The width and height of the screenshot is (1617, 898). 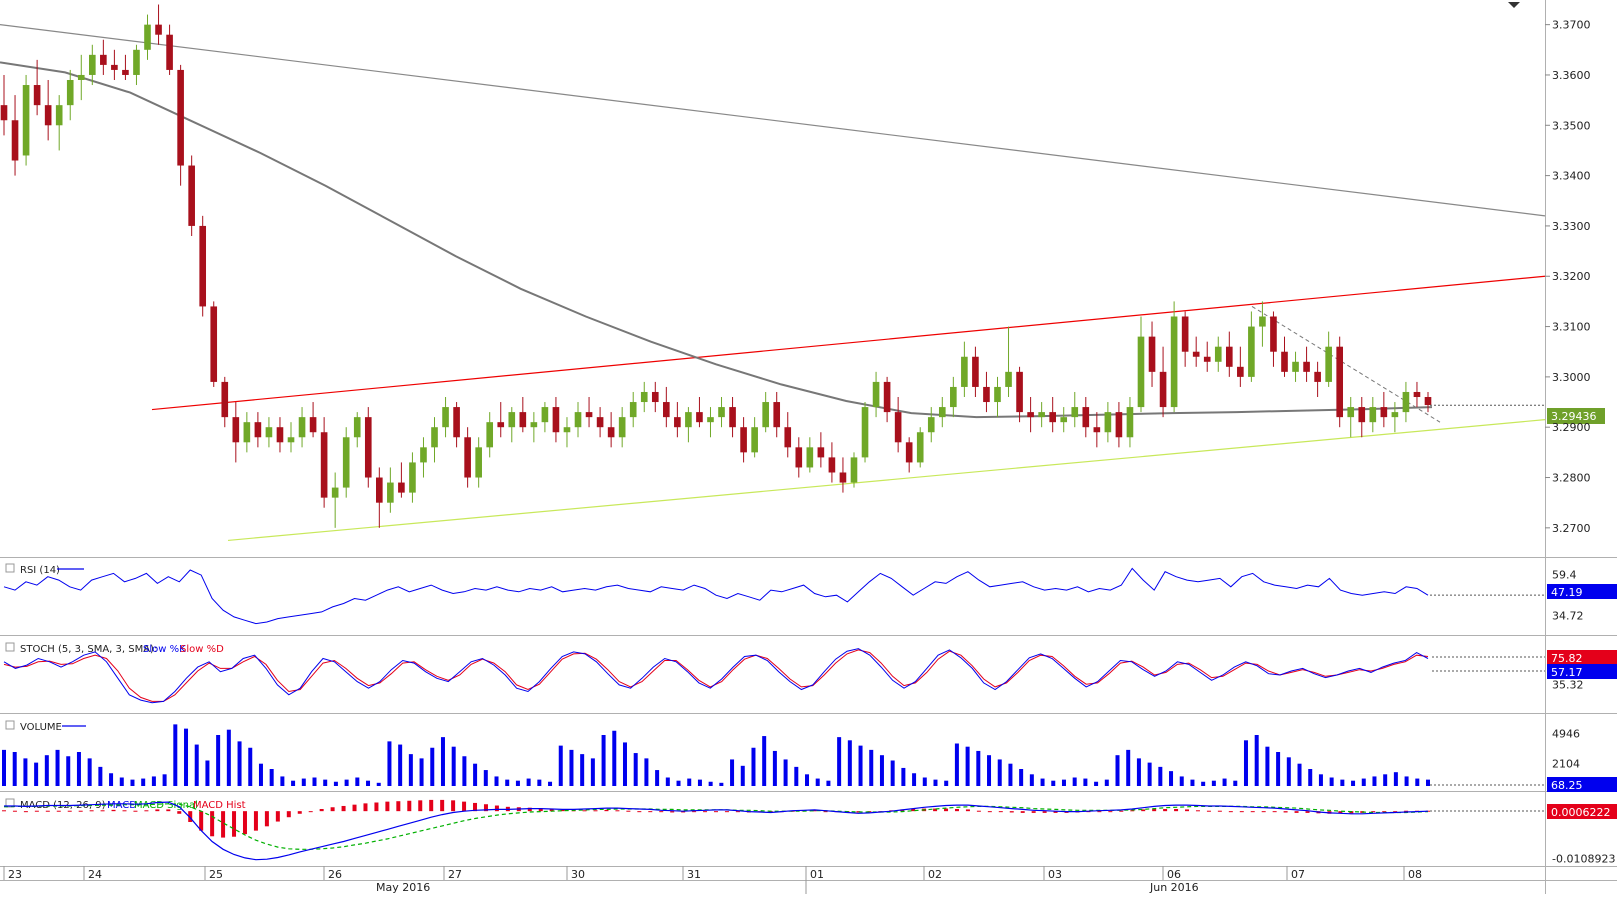 I want to click on panel-menu-icon, so click(x=1514, y=5).